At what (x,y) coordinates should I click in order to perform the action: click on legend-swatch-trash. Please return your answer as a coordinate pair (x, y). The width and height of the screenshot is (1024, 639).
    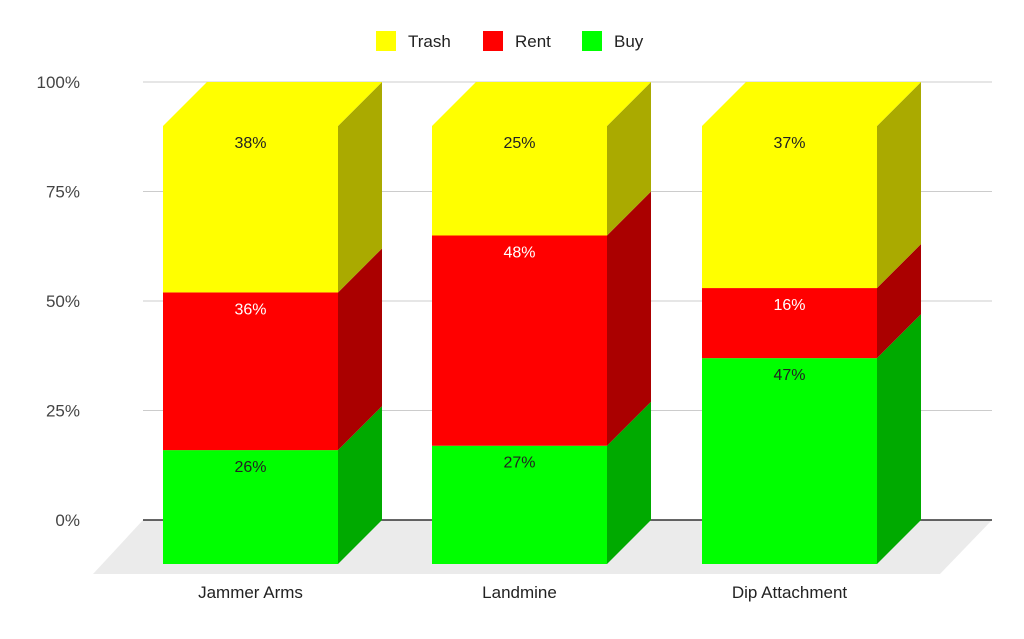
    Looking at the image, I should click on (386, 41).